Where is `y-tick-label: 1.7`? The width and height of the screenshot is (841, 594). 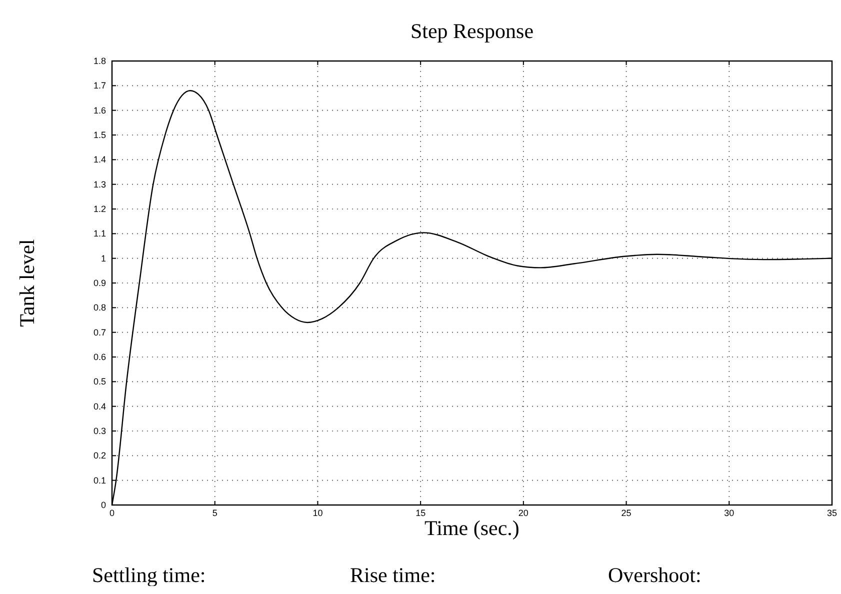 y-tick-label: 1.7 is located at coordinates (99, 85).